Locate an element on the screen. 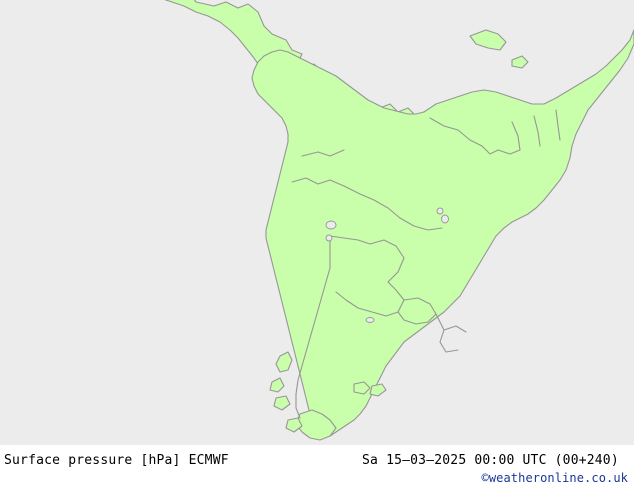  border-ecuador-peru is located at coordinates (318, 182).